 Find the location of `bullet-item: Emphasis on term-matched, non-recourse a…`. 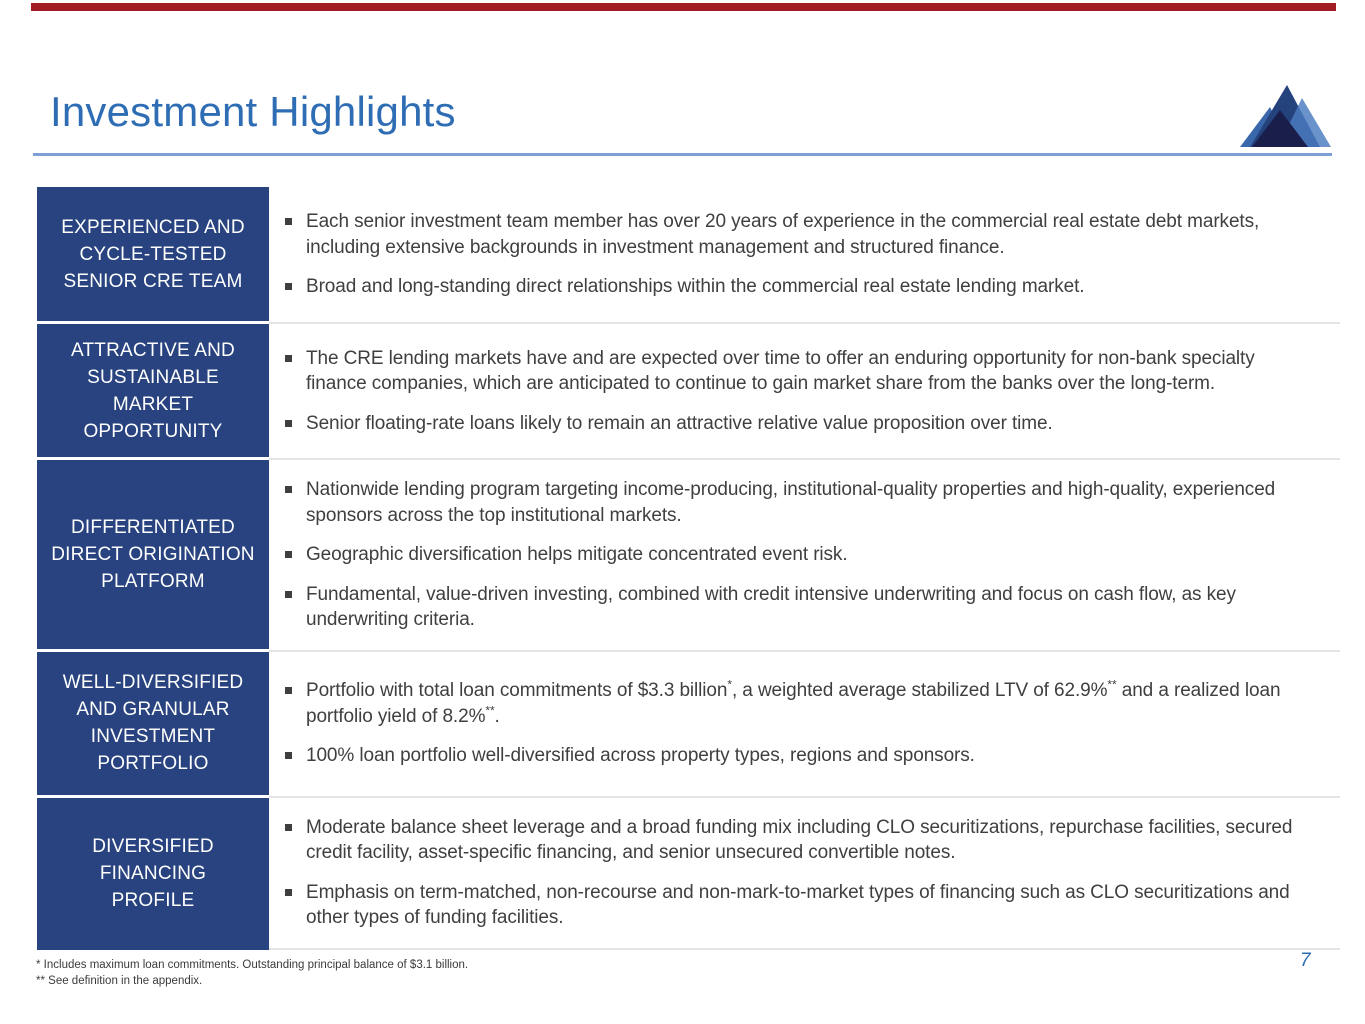

bullet-item: Emphasis on term-matched, non-recourse a… is located at coordinates (808, 905).